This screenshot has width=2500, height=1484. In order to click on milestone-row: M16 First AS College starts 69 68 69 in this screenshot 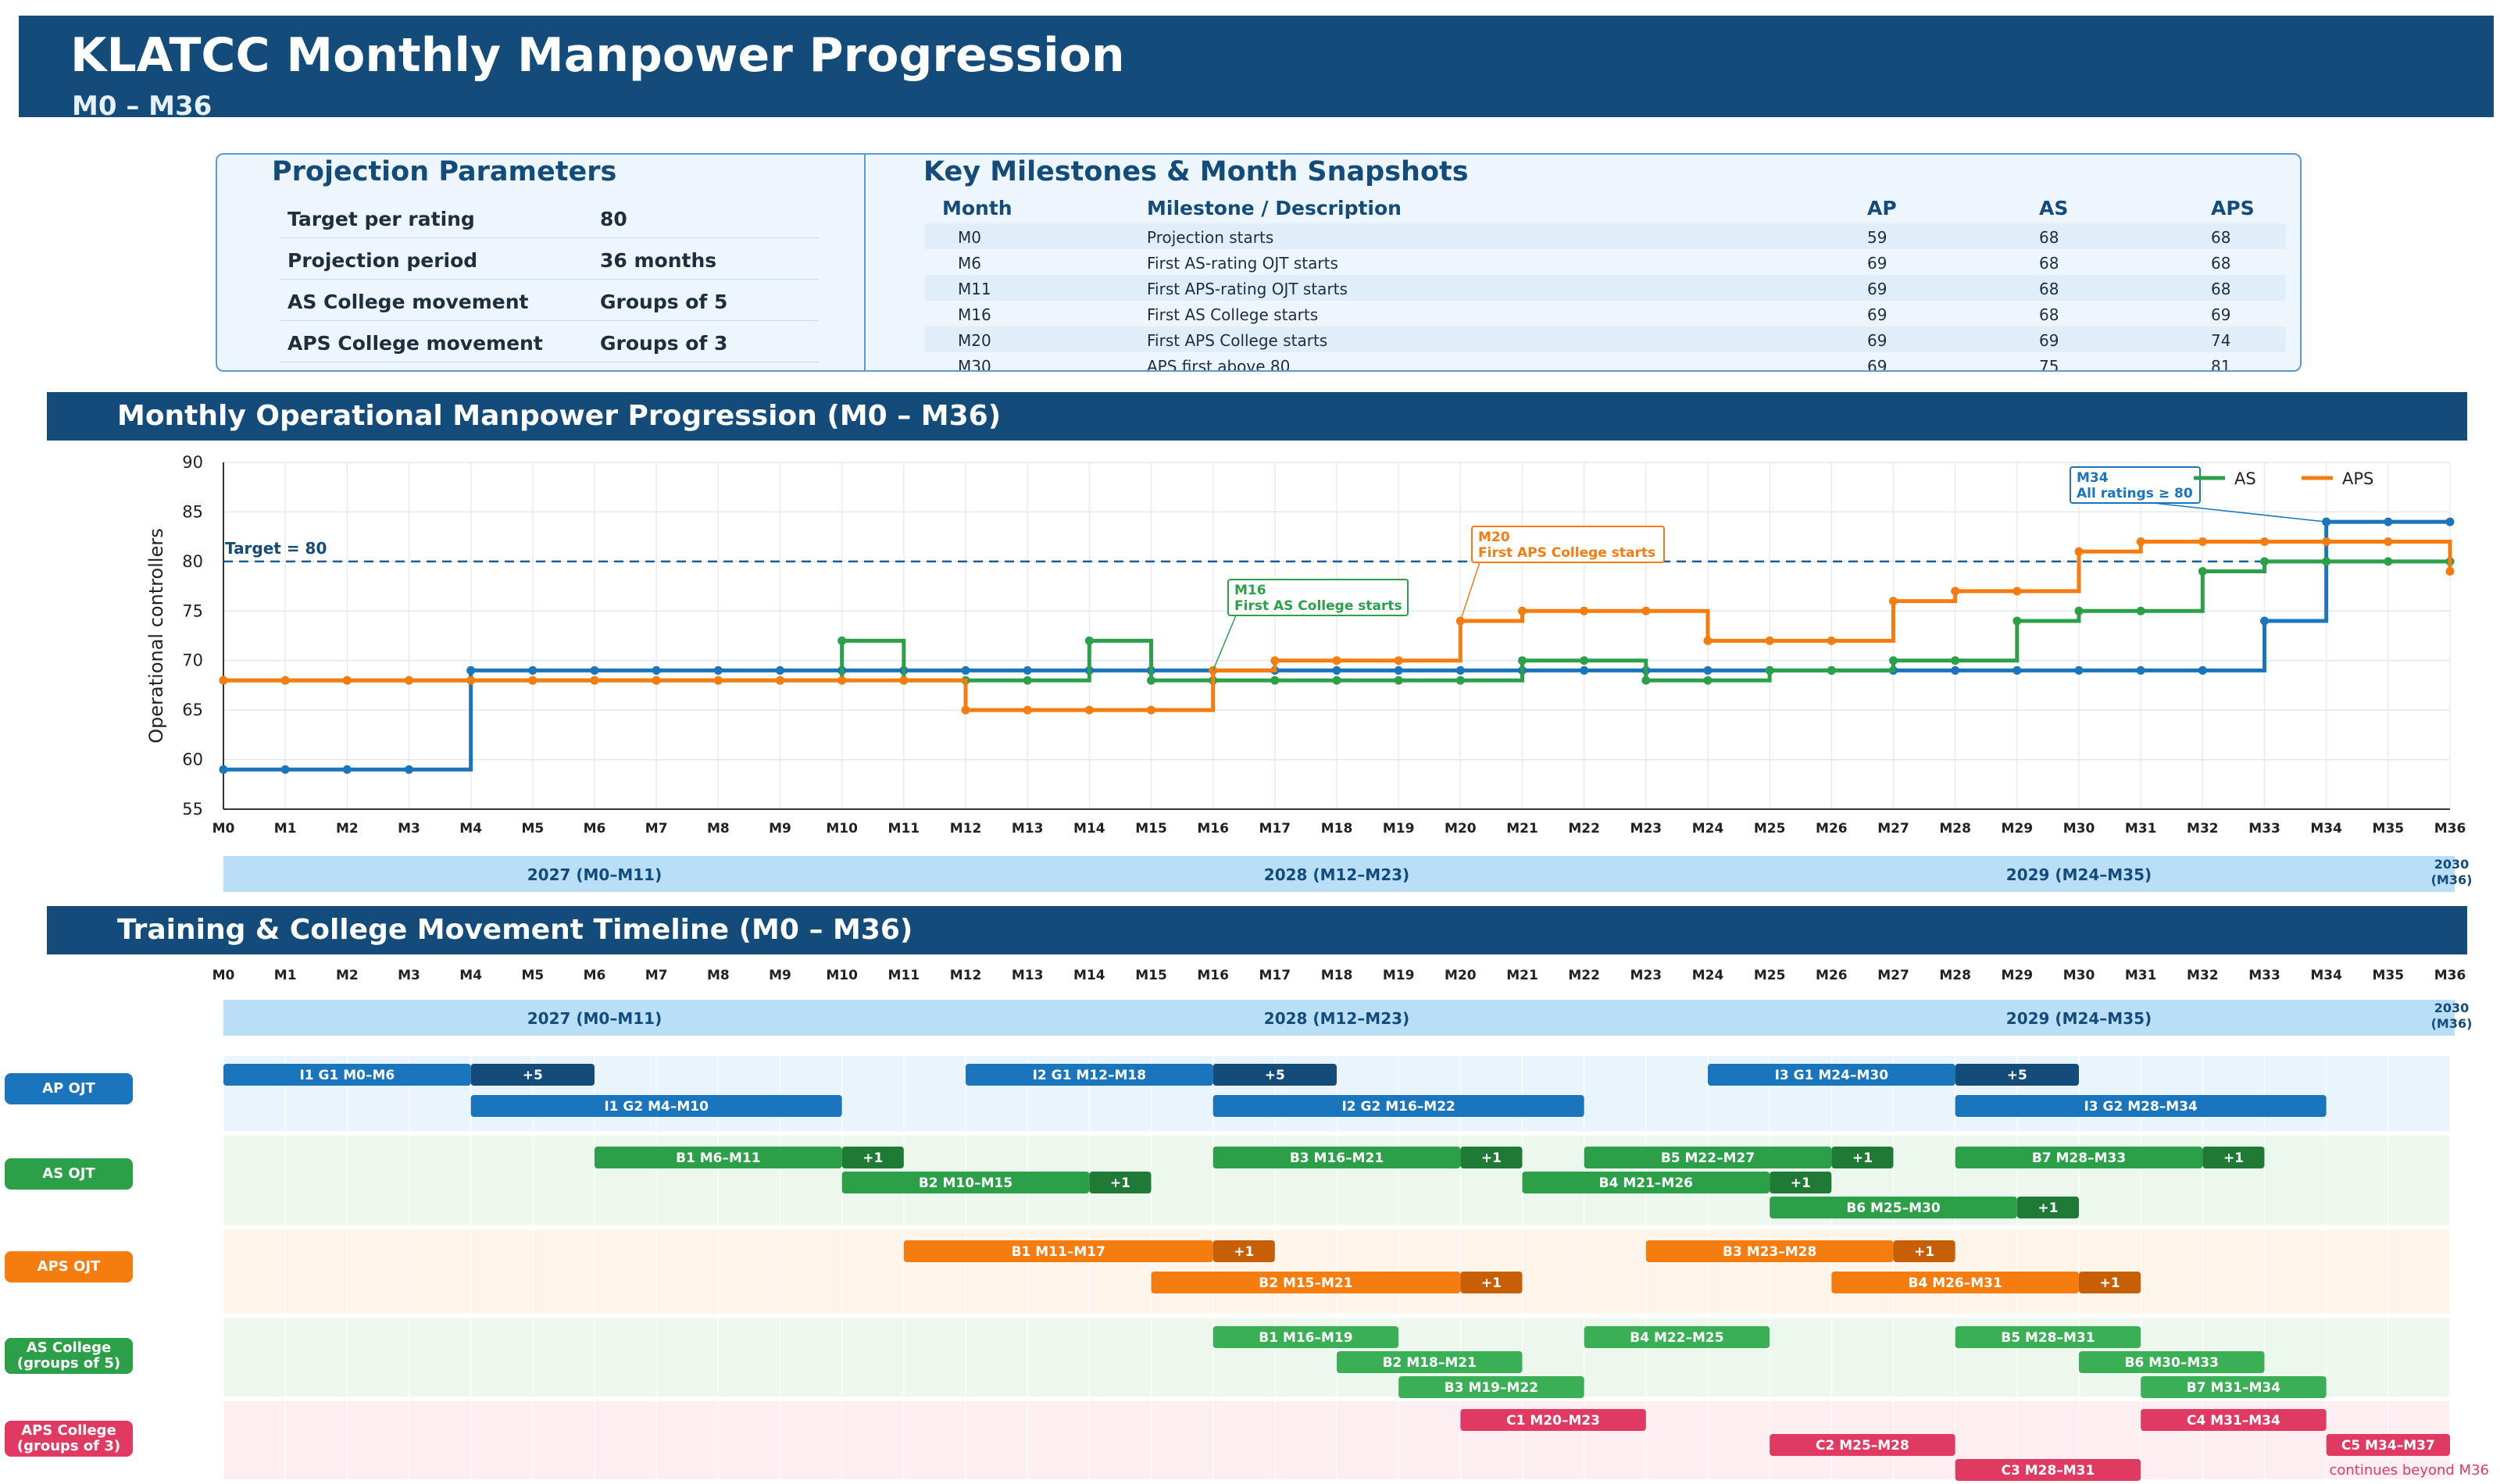, I will do `click(1605, 313)`.